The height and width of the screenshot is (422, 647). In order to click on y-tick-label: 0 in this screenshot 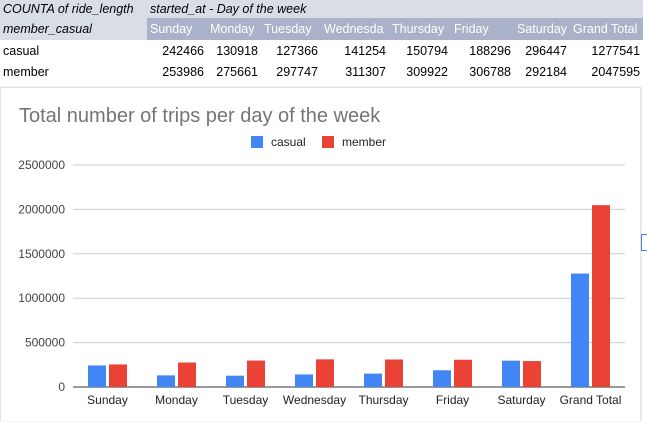, I will do `click(61, 387)`.